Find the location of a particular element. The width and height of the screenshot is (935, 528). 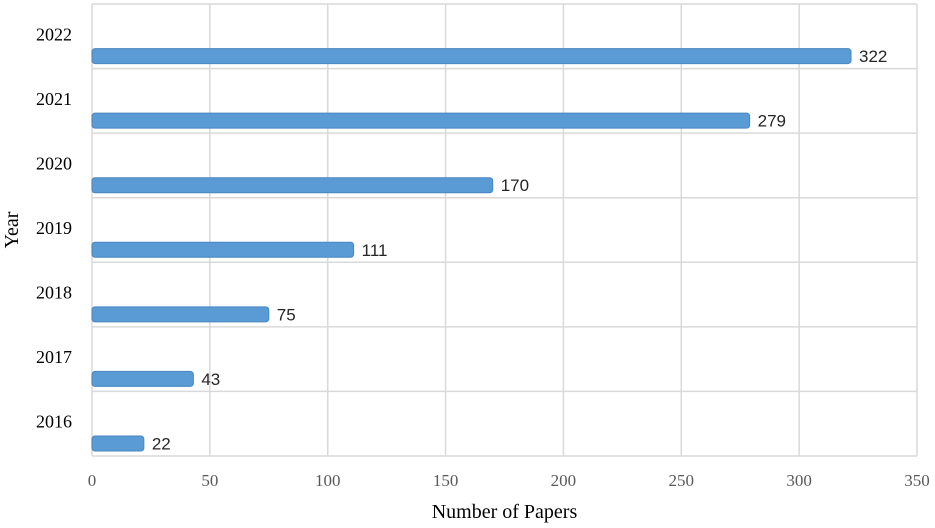

x-tick-label: 0 is located at coordinates (92, 480).